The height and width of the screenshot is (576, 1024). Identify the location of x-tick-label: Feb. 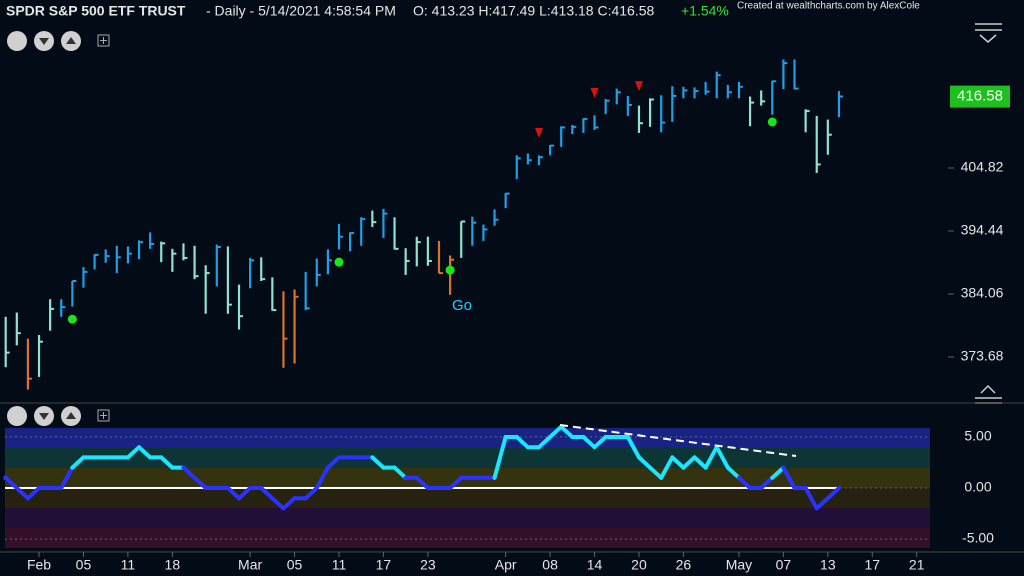
(39, 565).